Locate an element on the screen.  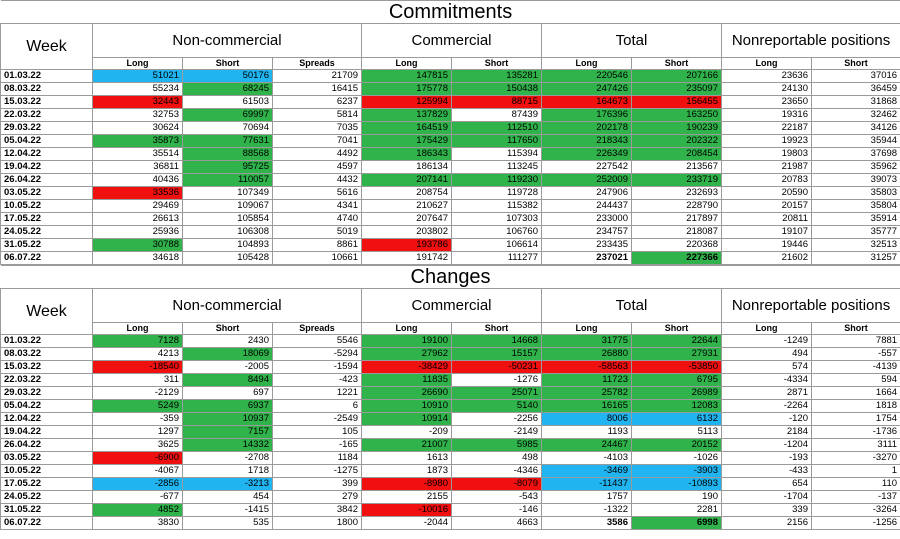
column-header-long: Long is located at coordinates (406, 328).